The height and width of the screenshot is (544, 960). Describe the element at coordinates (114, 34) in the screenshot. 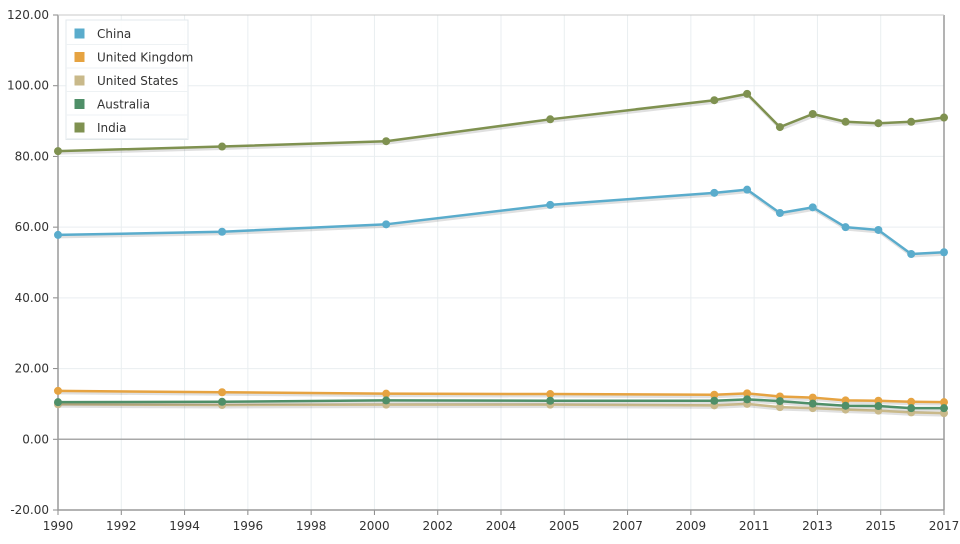

I see `legend-label: China` at that location.